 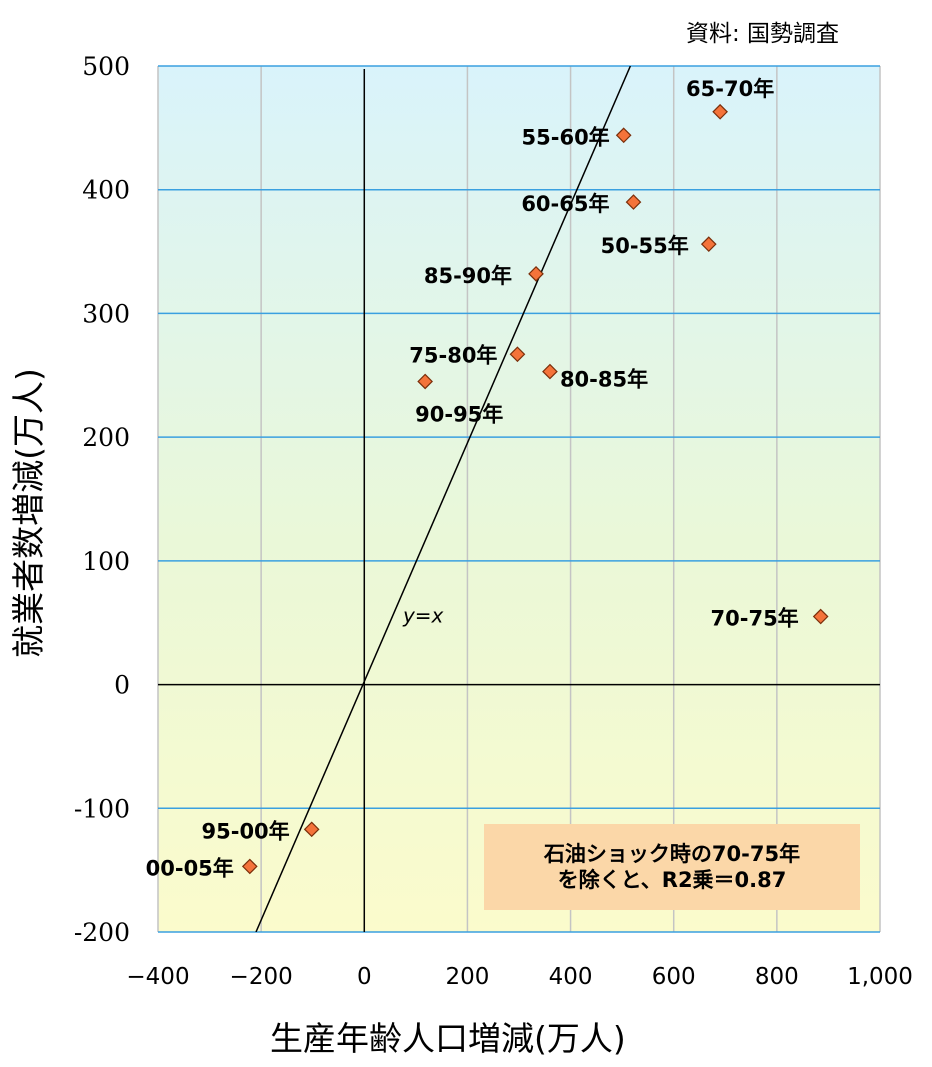 What do you see at coordinates (672, 867) in the screenshot?
I see `annotation-box: 石油ショック時の70-75年 を除くと、R2乗＝0.87` at bounding box center [672, 867].